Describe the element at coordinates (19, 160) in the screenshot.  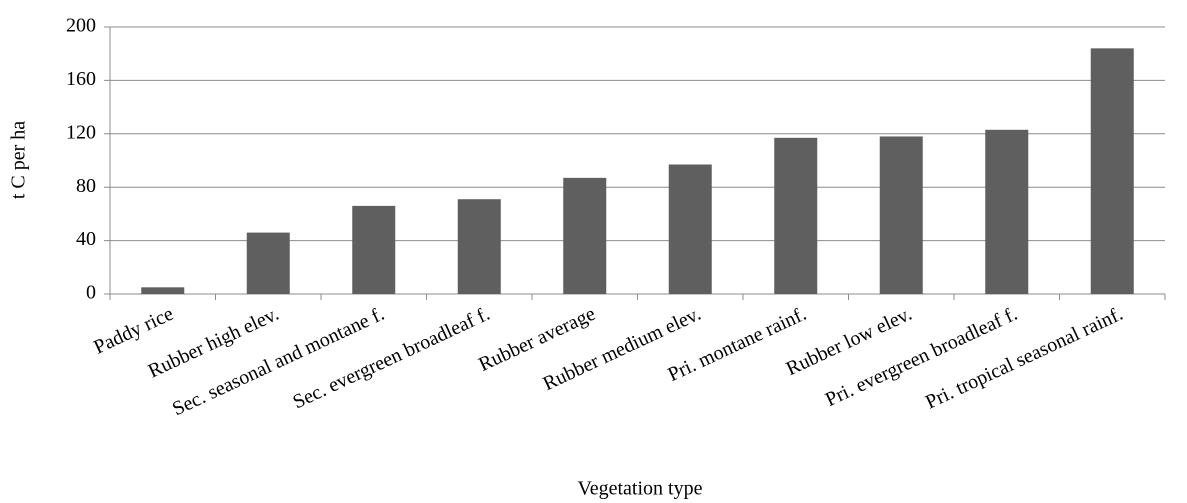
I see `y-axis-label: t C per ha` at that location.